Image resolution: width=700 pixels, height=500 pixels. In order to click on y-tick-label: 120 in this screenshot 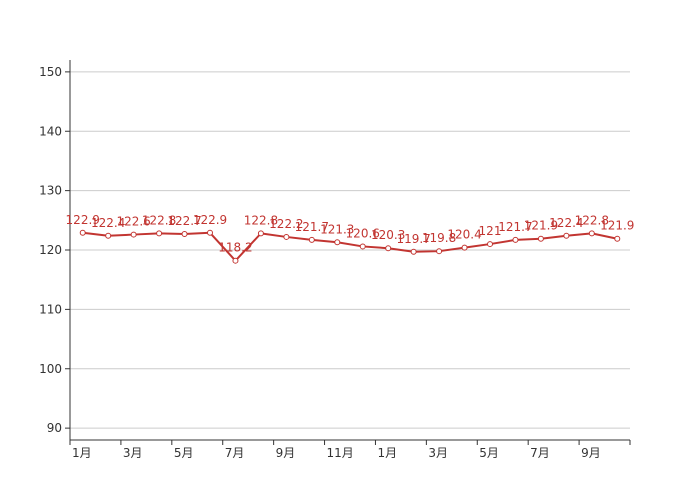, I will do `click(50, 250)`.